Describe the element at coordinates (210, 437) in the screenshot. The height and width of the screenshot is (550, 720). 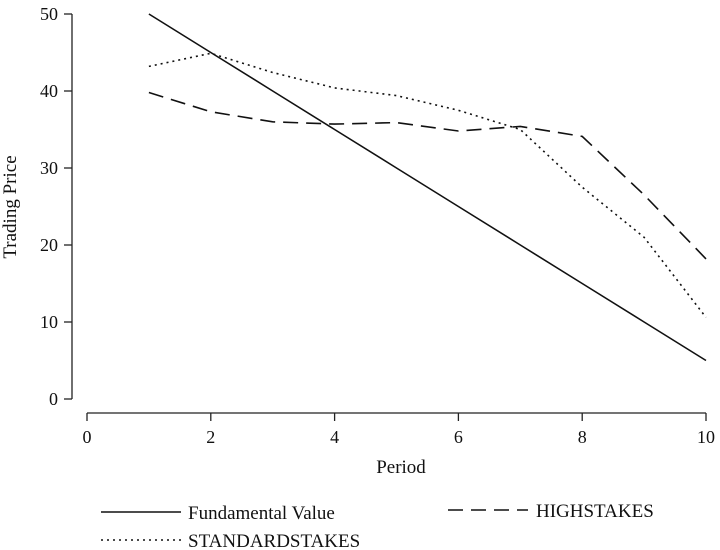
I see `x-tick-label: 2` at that location.